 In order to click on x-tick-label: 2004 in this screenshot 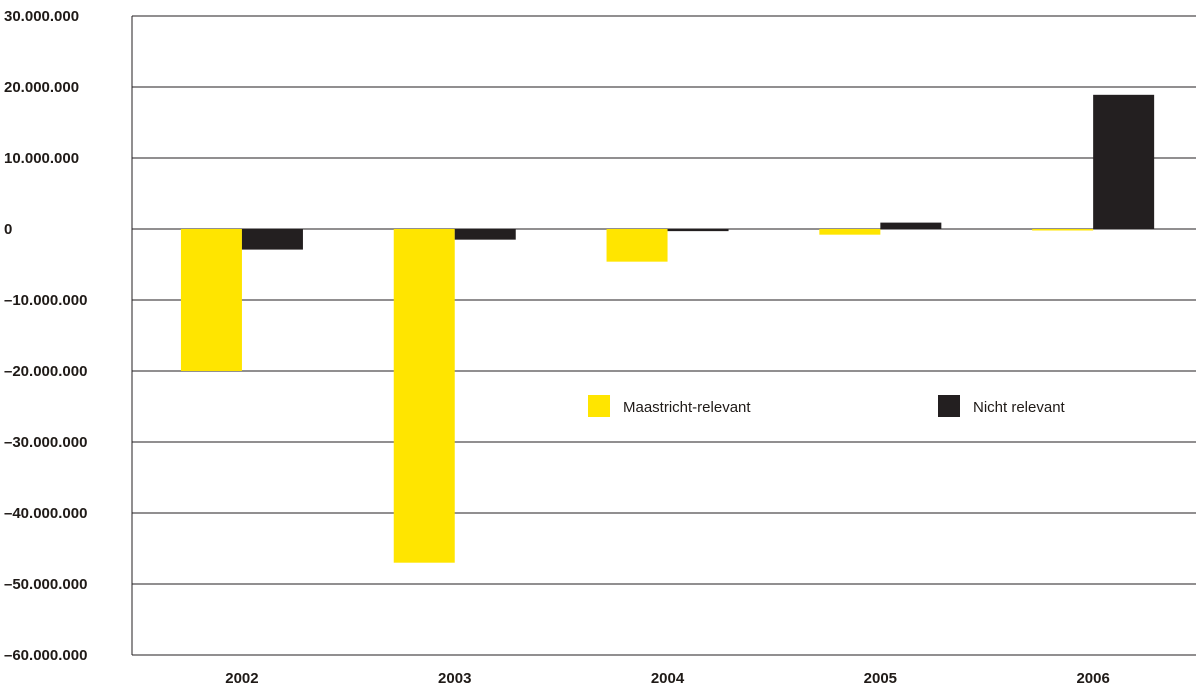, I will do `click(668, 678)`.